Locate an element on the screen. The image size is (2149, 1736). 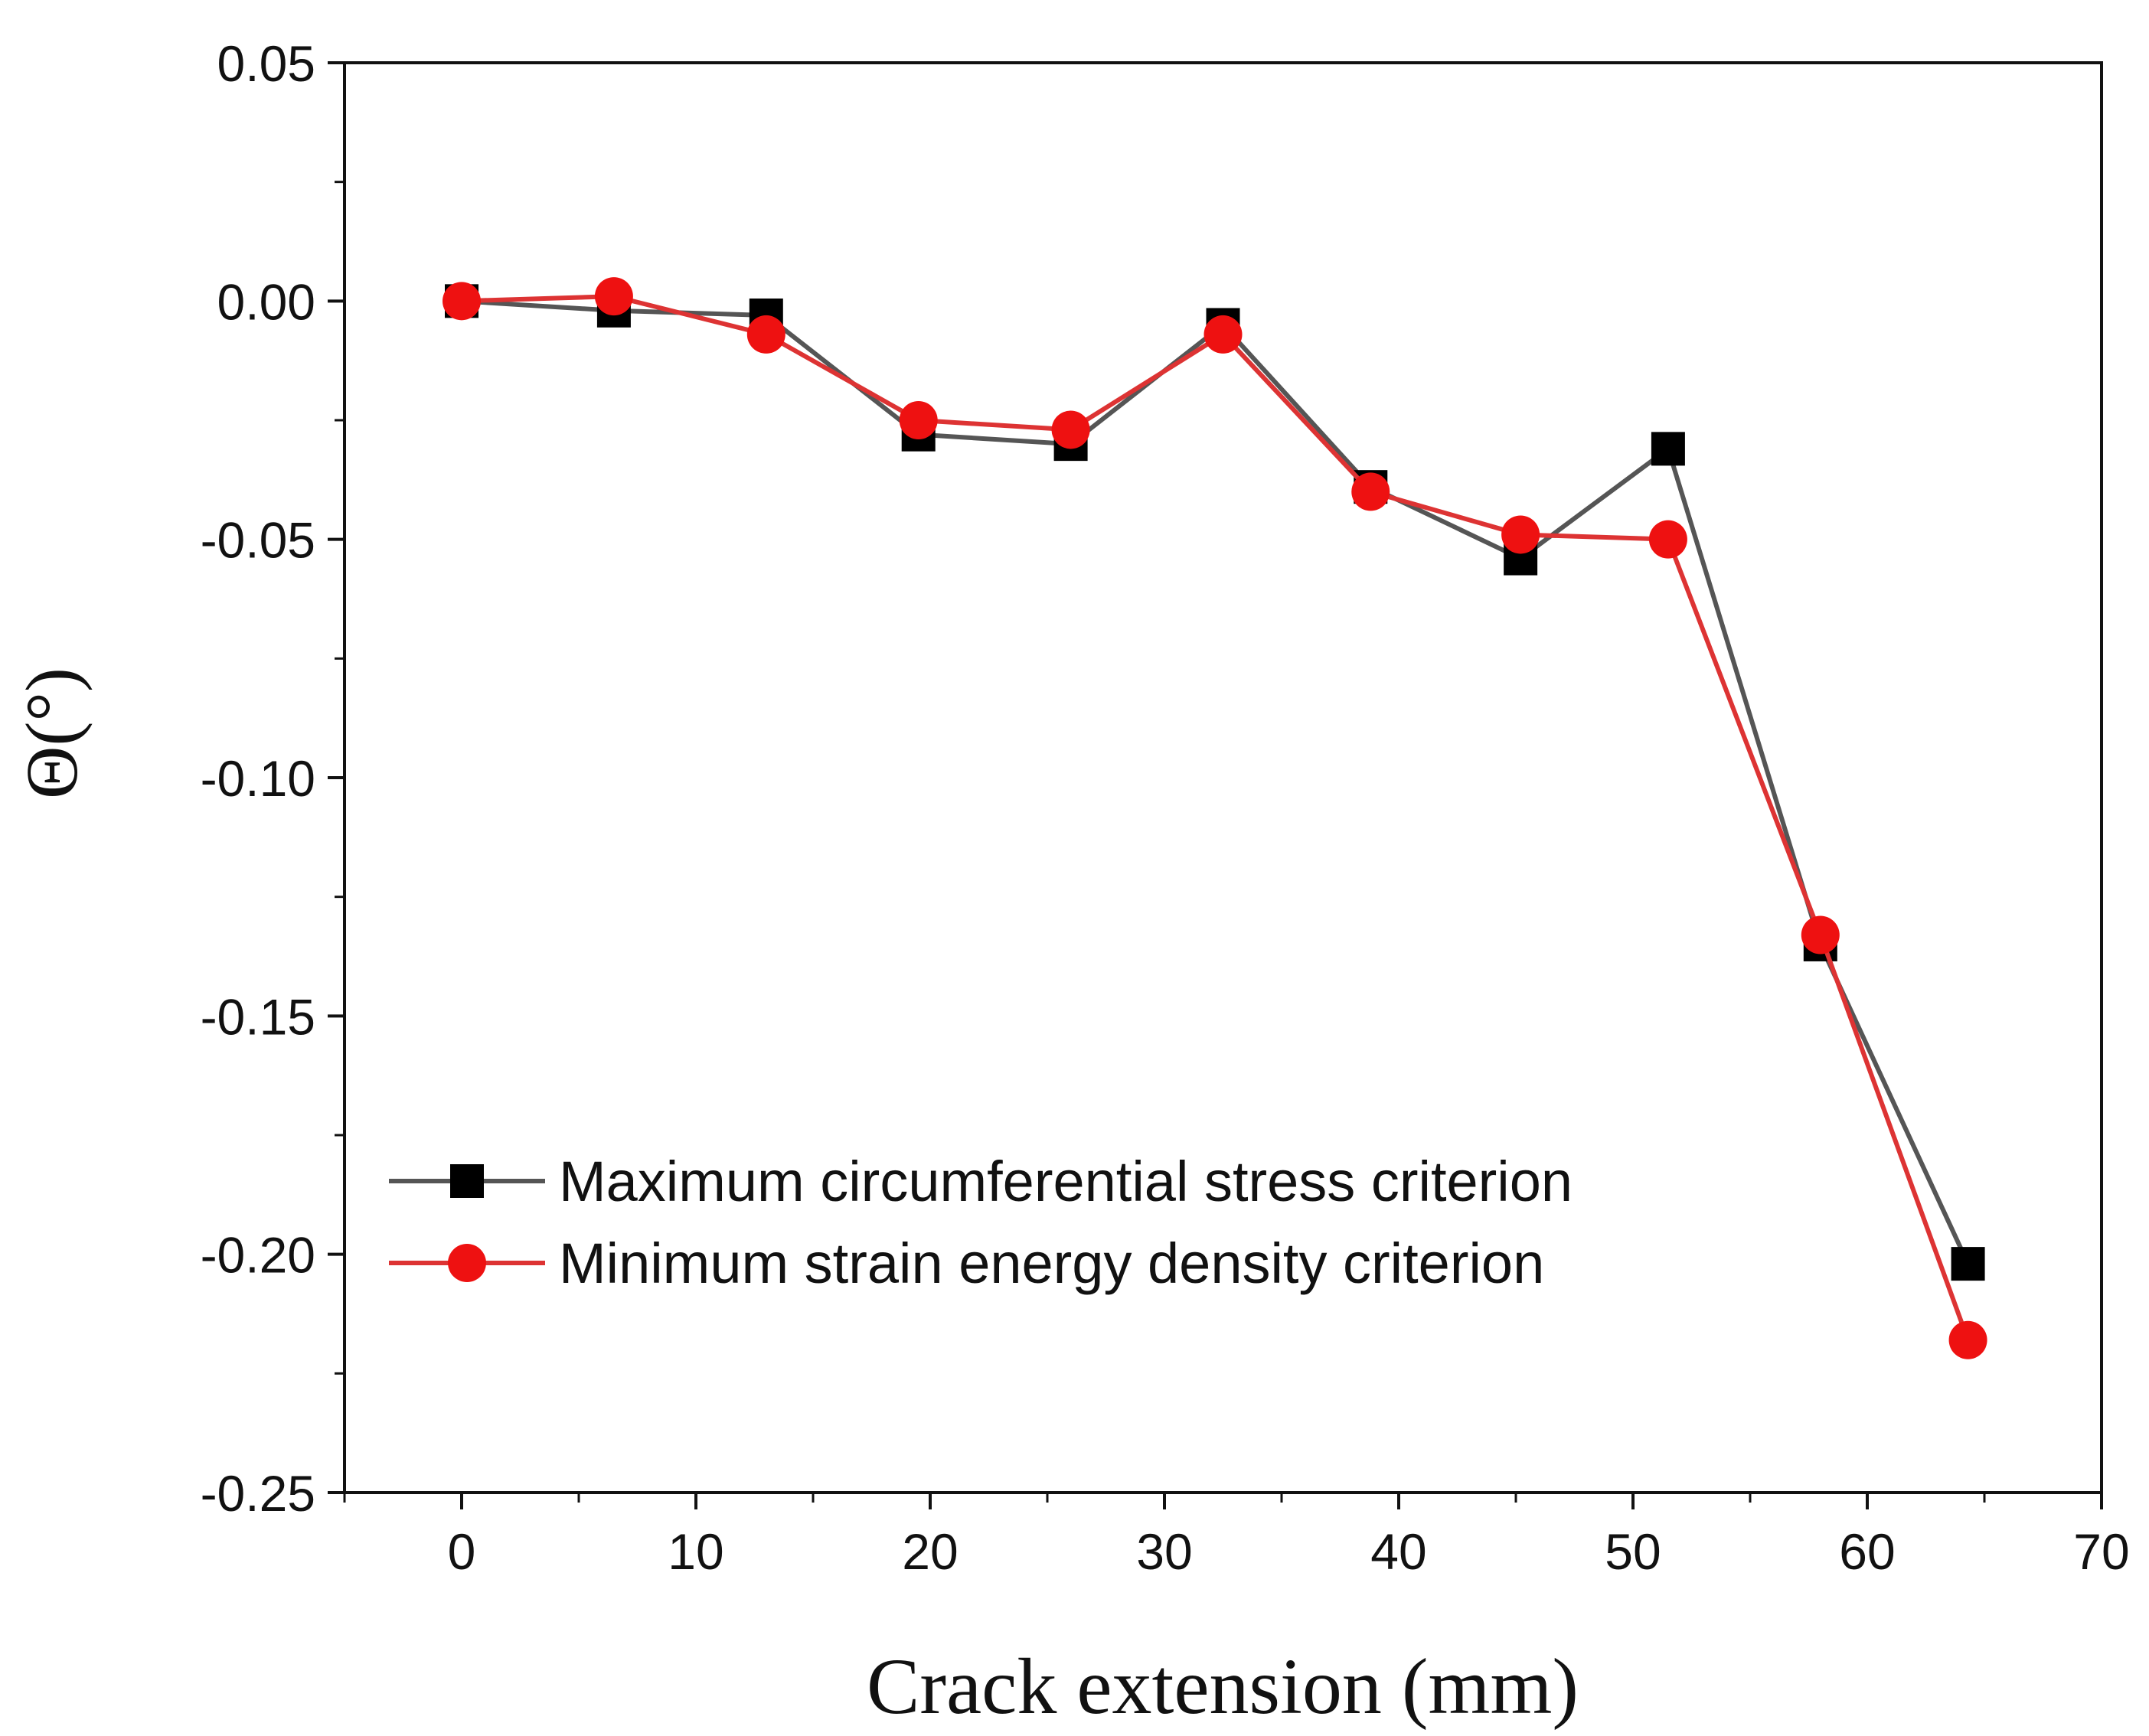
y-tick-label: -0.10 is located at coordinates (258, 778).